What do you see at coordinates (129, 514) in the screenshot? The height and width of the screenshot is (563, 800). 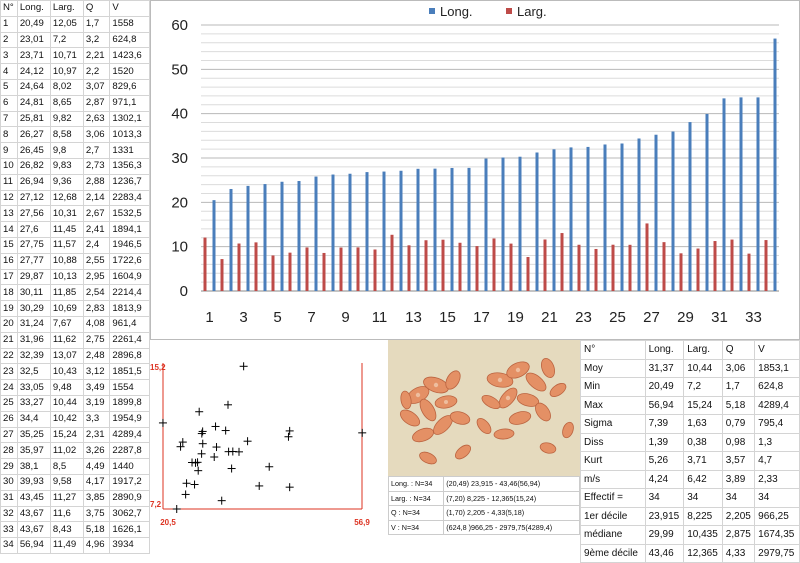 I see `measurement-cell: 3062,7` at bounding box center [129, 514].